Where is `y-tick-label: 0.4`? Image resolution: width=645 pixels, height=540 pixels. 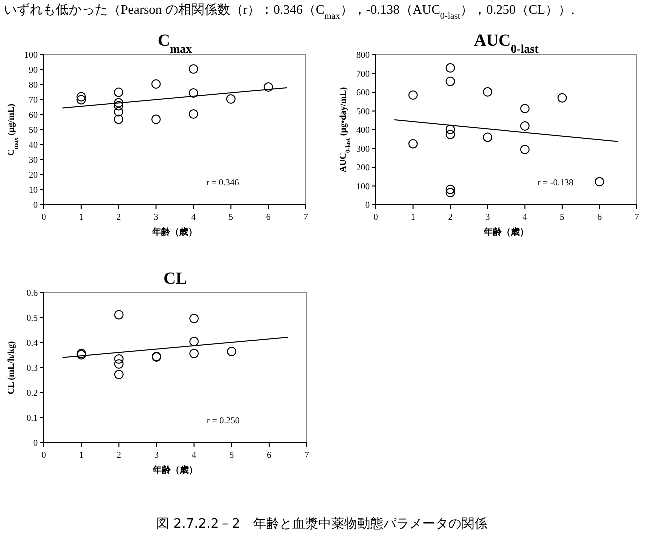
y-tick-label: 0.4 is located at coordinates (32, 343).